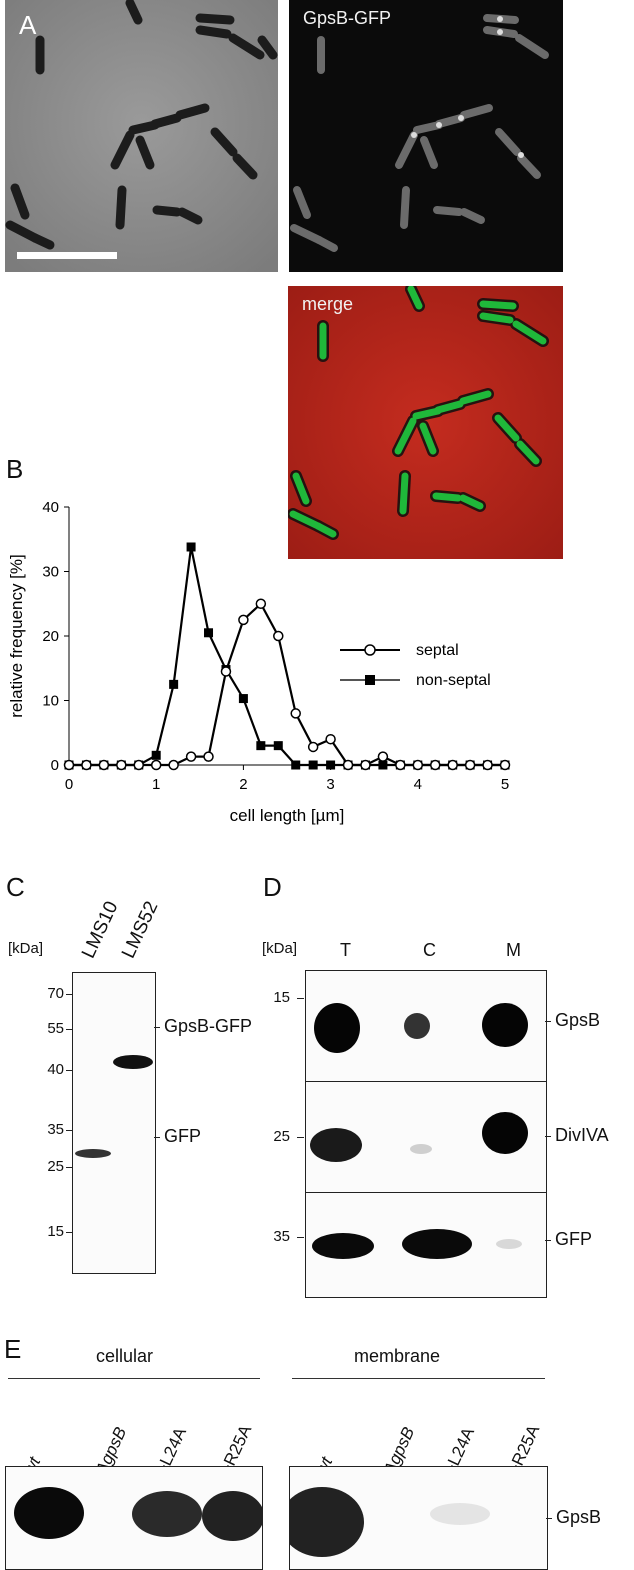 This screenshot has height=1570, width=634. Describe the element at coordinates (55, 765) in the screenshot. I see `y-tick-label: 0` at that location.